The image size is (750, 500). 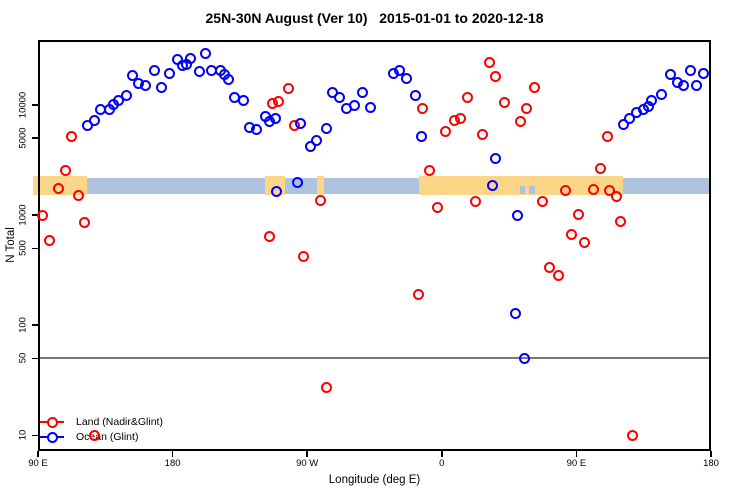 What do you see at coordinates (119, 421) in the screenshot?
I see `legend-item-land-label: Land (Nadir&Glint)` at bounding box center [119, 421].